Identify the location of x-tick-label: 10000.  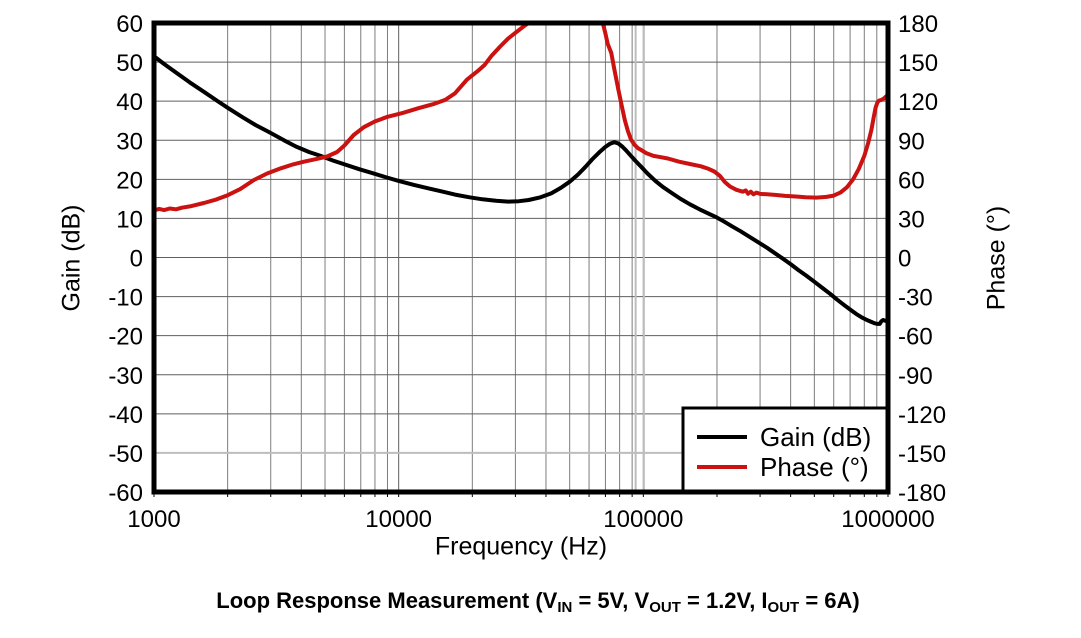
(398, 519).